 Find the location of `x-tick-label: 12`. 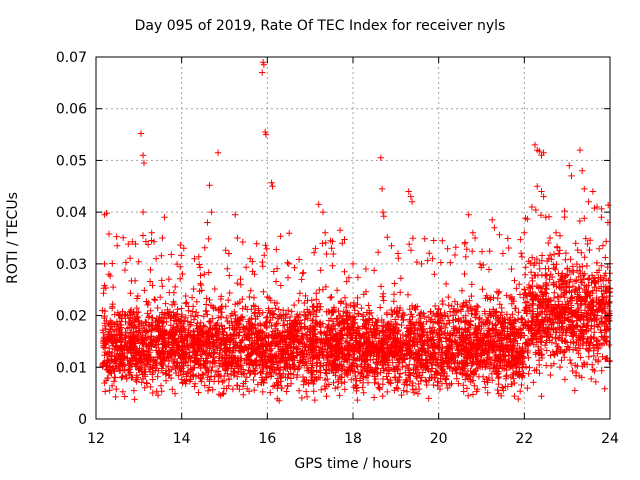

x-tick-label: 12 is located at coordinates (96, 439).